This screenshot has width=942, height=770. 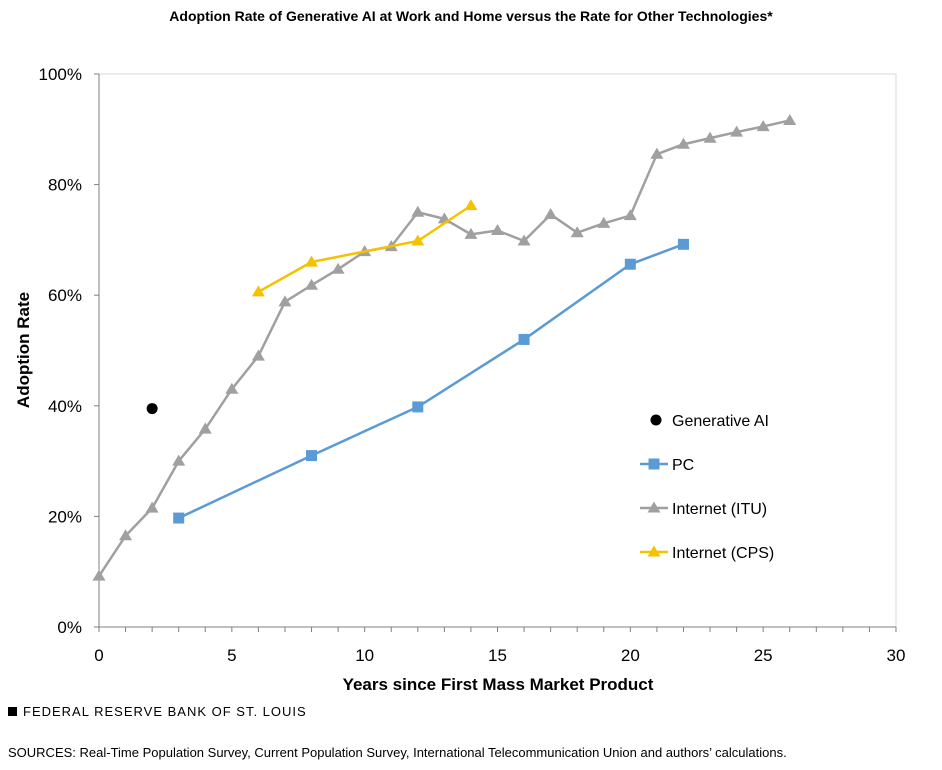 I want to click on x-tick-label: 25, so click(x=763, y=655).